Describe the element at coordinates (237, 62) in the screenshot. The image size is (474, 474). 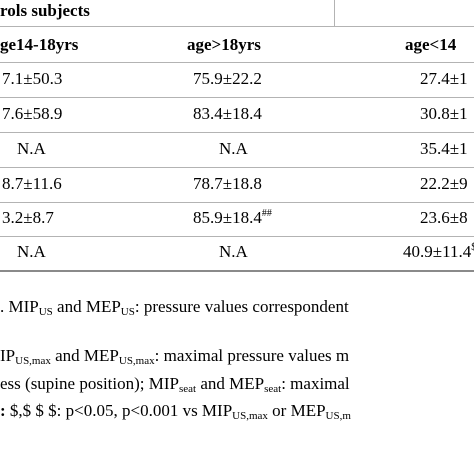
I see `subheader-rule` at that location.